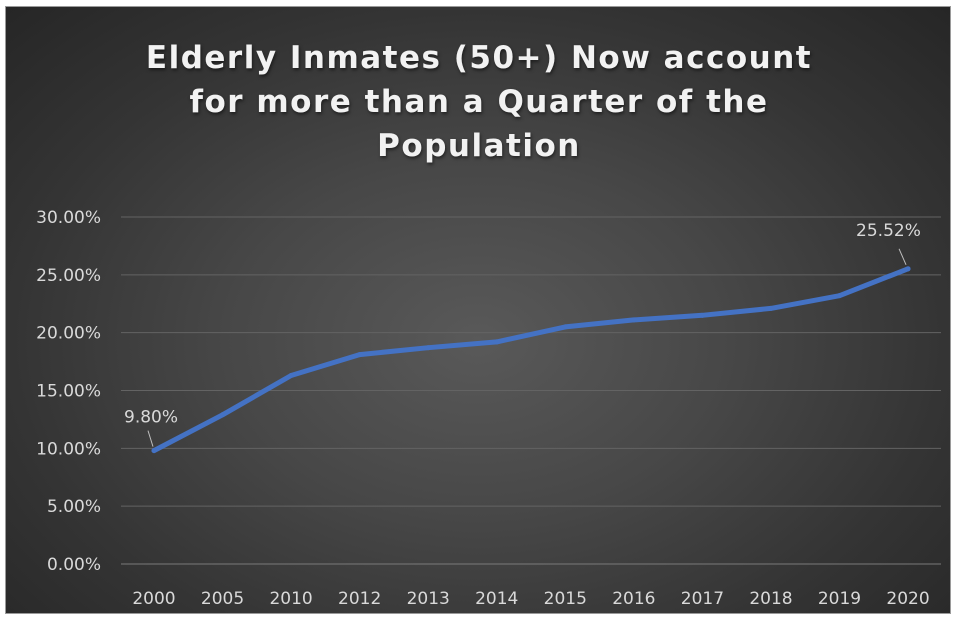  I want to click on x-tick-label: 2013, so click(428, 599).